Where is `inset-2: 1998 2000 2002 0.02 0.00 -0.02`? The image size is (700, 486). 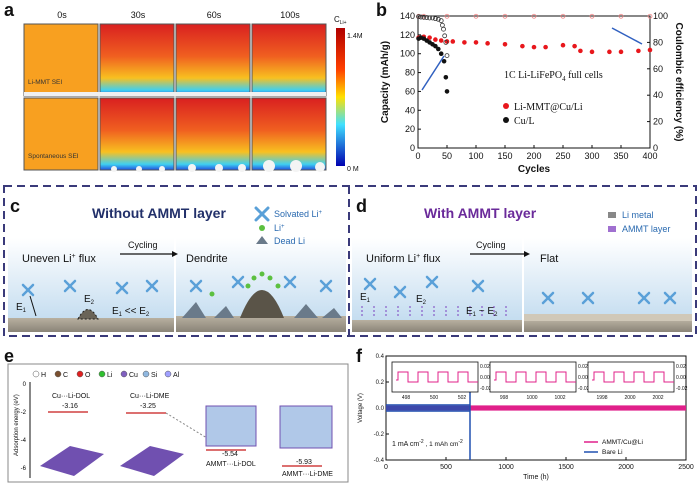 inset-2: 1998 2000 2002 0.02 0.00 -0.02 is located at coordinates (637, 381).